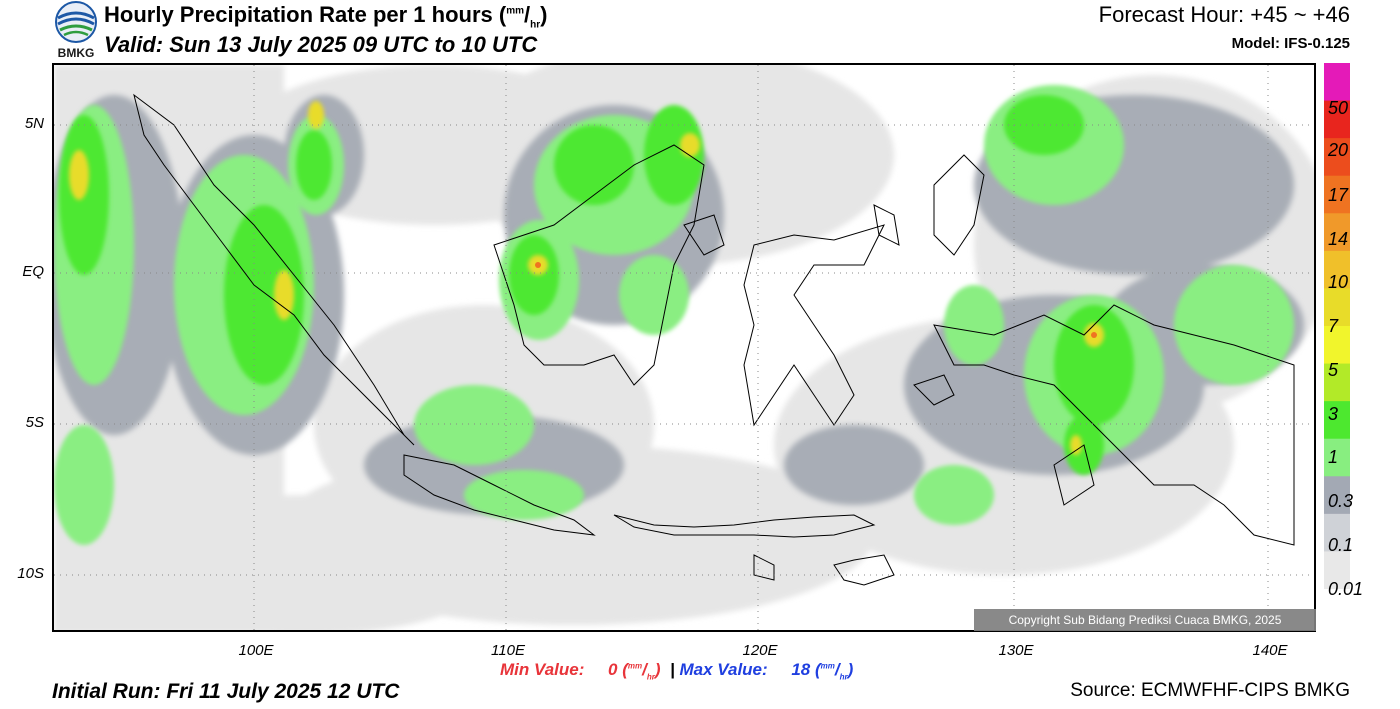 The image size is (1400, 709). Describe the element at coordinates (30, 573) in the screenshot. I see `lat-label-10s: 10S` at that location.